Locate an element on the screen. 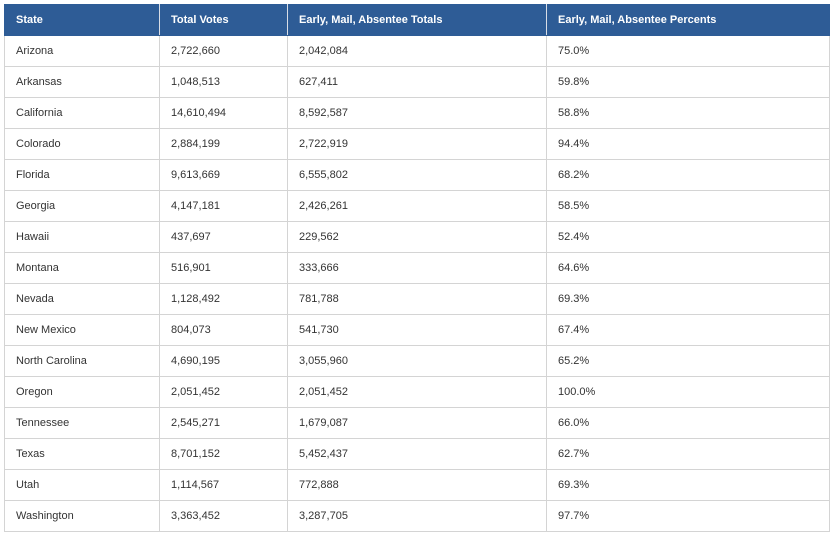  cell-ema-total: 541,730 is located at coordinates (417, 330).